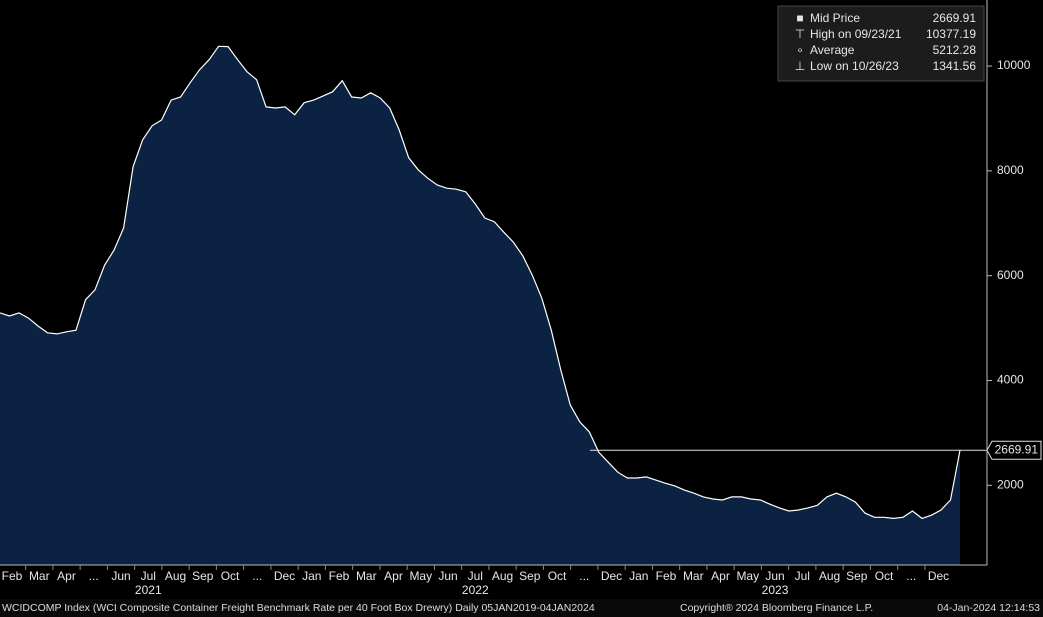 This screenshot has height=617, width=1043. Describe the element at coordinates (148, 590) in the screenshot. I see `year-label: 2021` at that location.